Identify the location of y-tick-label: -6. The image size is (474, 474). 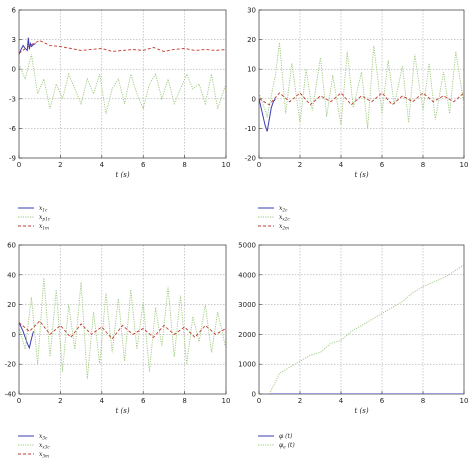
(13, 129).